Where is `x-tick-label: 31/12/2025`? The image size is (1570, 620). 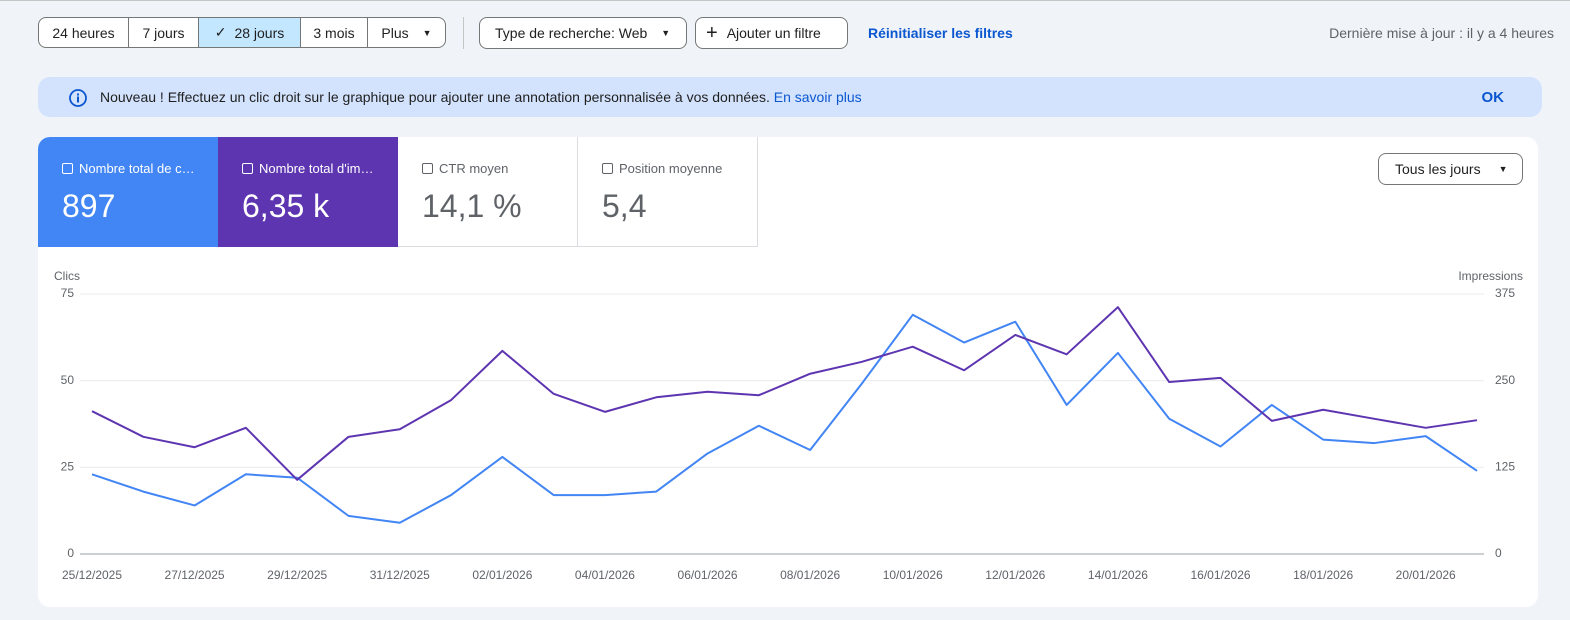 x-tick-label: 31/12/2025 is located at coordinates (400, 575).